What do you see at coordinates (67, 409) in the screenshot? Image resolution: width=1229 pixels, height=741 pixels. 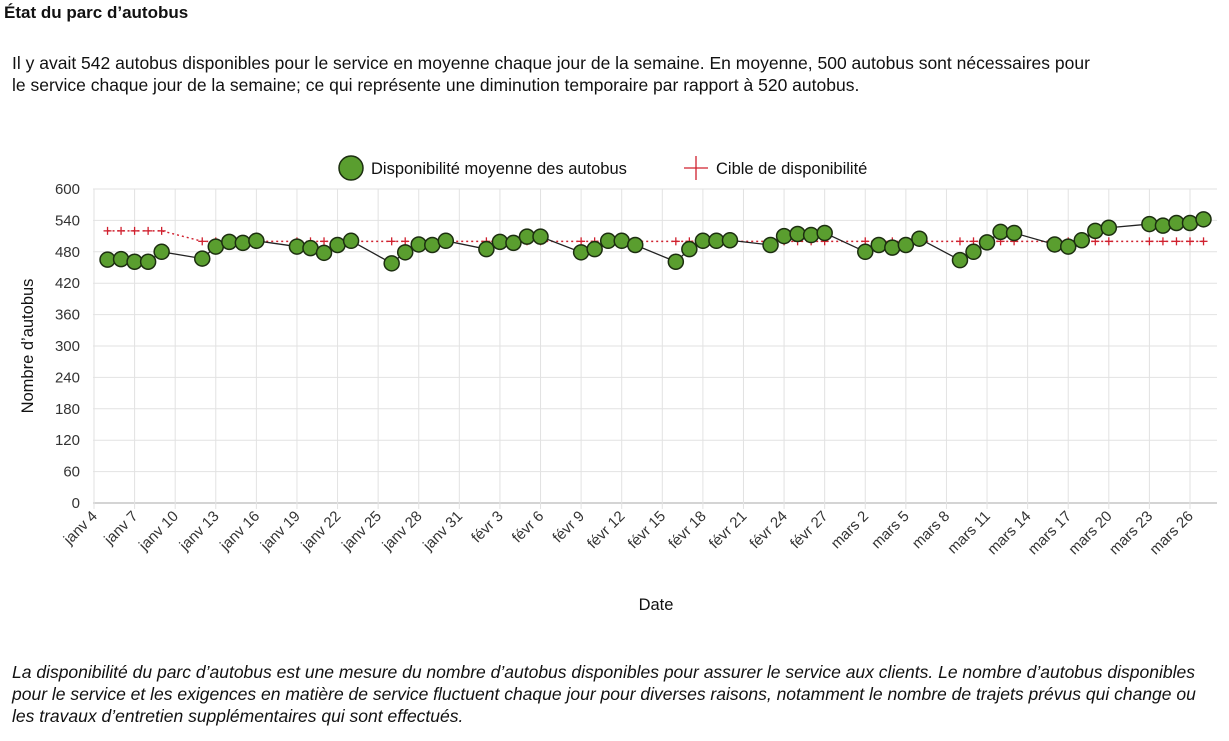 I see `y-tick-label: 180` at bounding box center [67, 409].